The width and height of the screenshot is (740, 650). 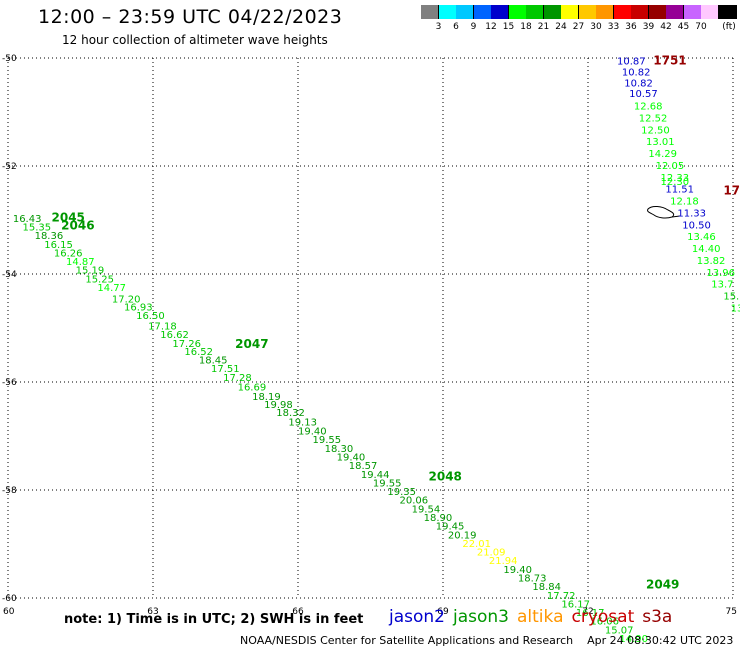 I want to click on scale-swatch, so click(x=727, y=12).